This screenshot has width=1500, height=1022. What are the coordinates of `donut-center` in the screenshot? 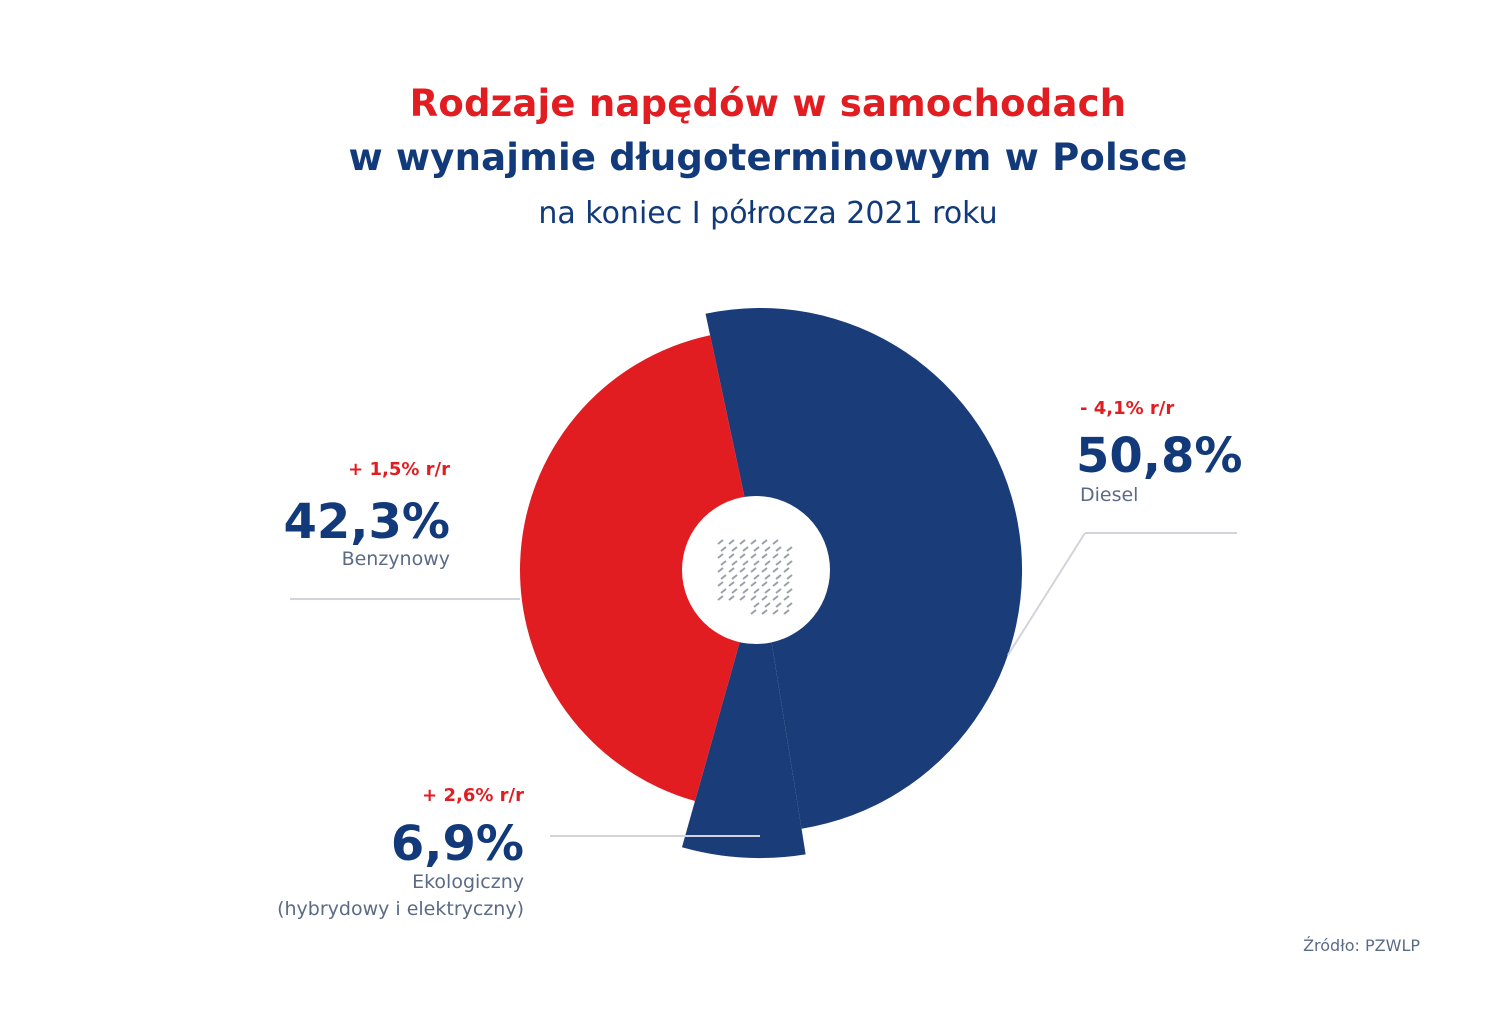 It's located at (756, 570).